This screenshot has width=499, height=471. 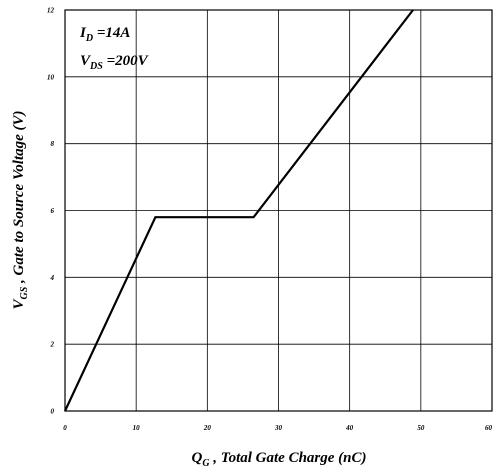 What do you see at coordinates (421, 428) in the screenshot?
I see `x-tick-label: 50` at bounding box center [421, 428].